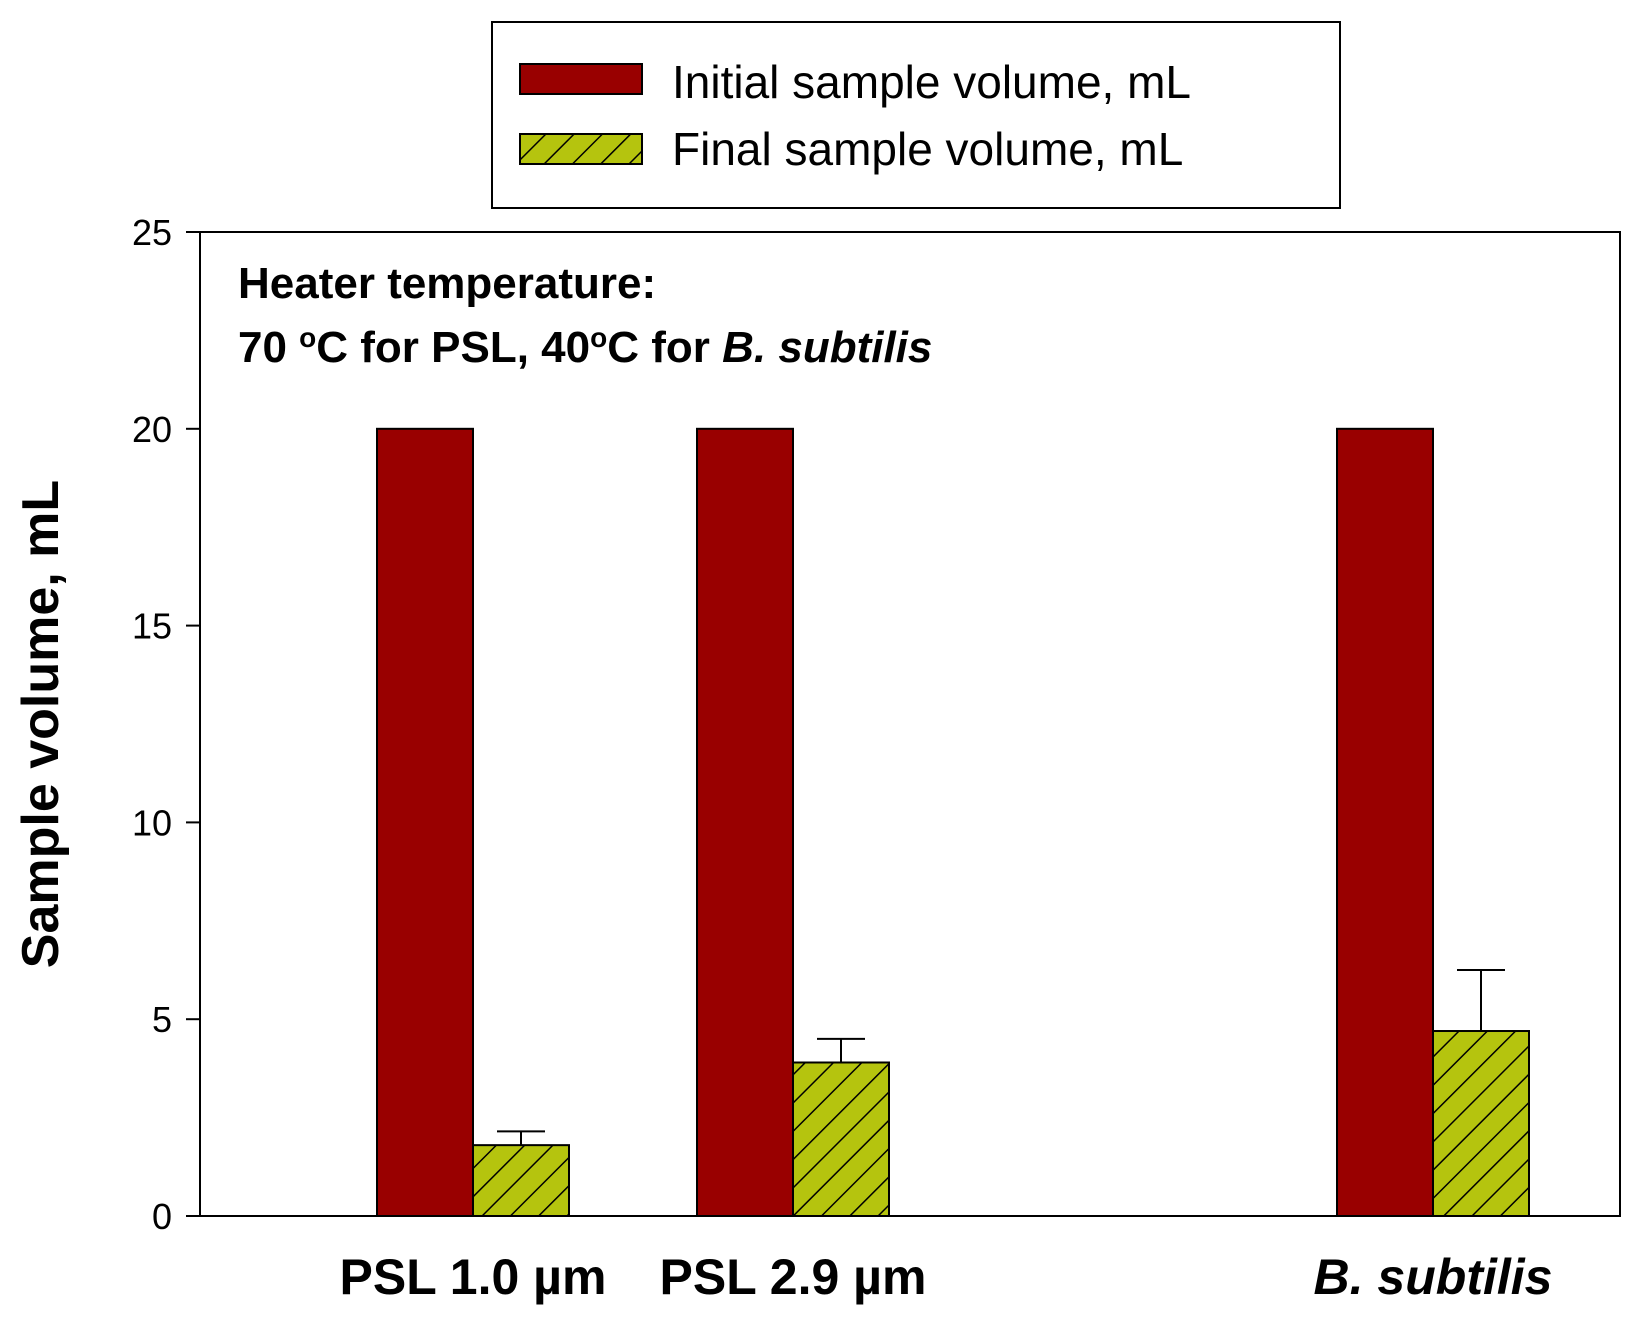 This screenshot has width=1632, height=1320. Describe the element at coordinates (581, 149) in the screenshot. I see `legend-swatch-final` at that location.